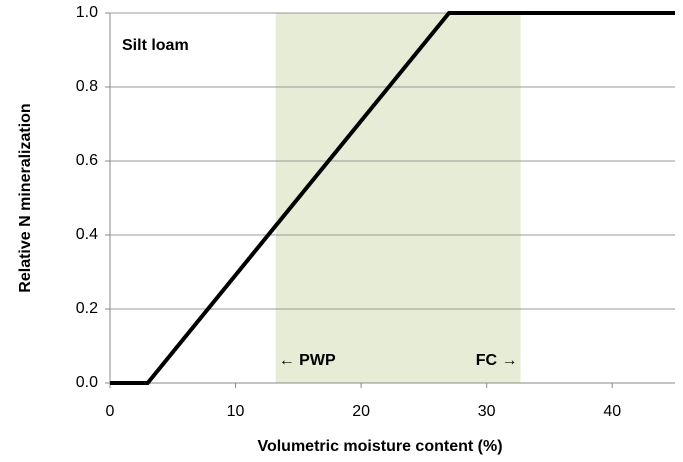 The height and width of the screenshot is (462, 683). Describe the element at coordinates (236, 411) in the screenshot. I see `x-tick-label: 10` at that location.